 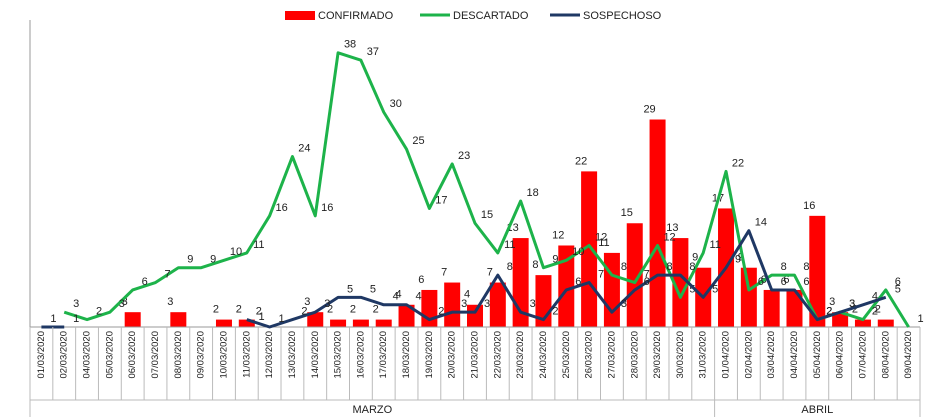 What do you see at coordinates (761, 223) in the screenshot?
I see `data-label: 14` at bounding box center [761, 223].